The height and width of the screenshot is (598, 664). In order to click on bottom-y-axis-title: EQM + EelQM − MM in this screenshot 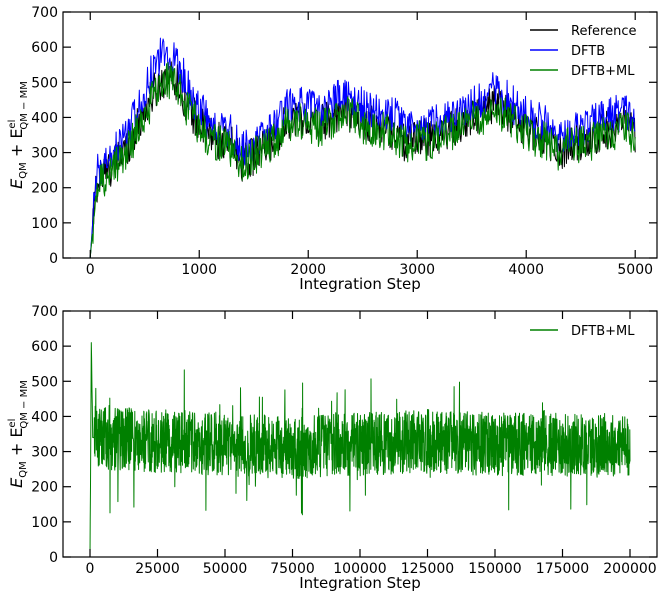, I will do `click(18, 434)`.